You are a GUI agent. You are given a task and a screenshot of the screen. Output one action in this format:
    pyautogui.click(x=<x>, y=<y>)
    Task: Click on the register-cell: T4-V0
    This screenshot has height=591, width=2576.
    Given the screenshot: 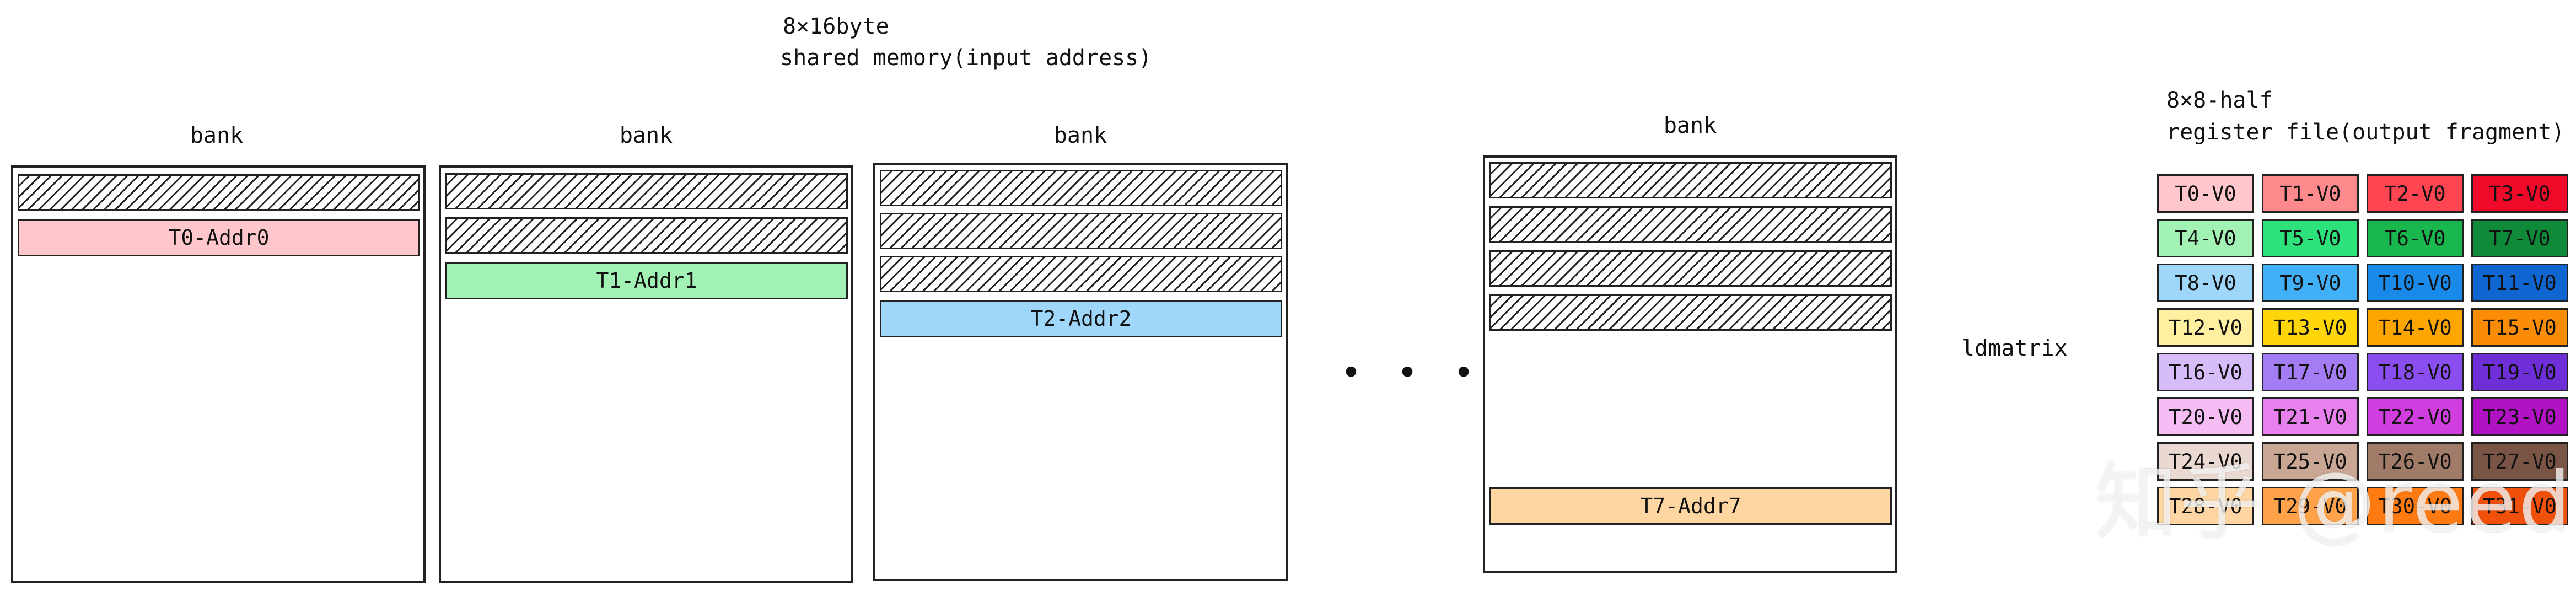 What is the action you would take?
    pyautogui.click(x=2205, y=238)
    